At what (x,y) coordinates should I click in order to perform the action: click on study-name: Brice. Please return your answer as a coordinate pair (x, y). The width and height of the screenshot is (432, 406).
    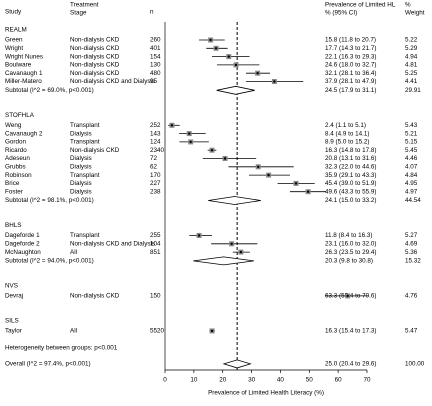
    Looking at the image, I should click on (12, 183).